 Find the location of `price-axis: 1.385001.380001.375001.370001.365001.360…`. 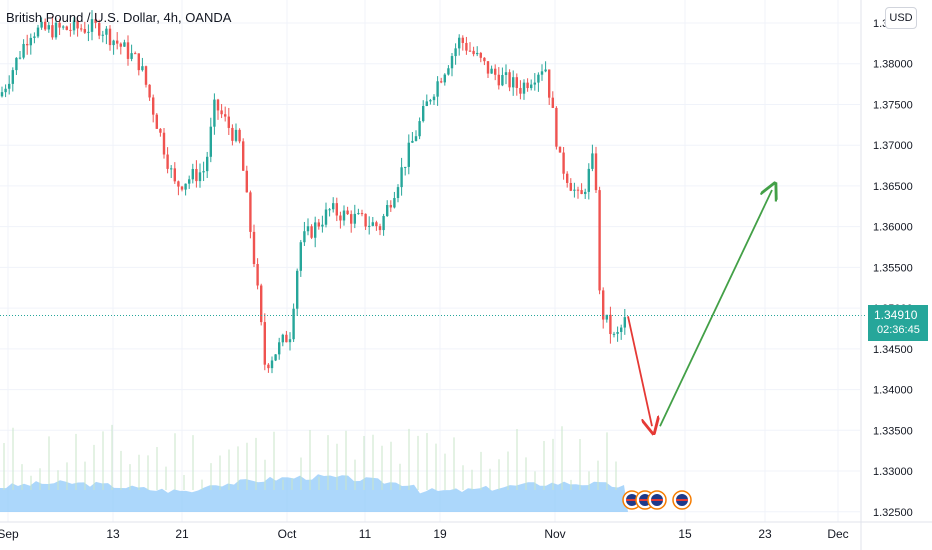

price-axis: 1.385001.380001.375001.370001.365001.360… is located at coordinates (886, 275).